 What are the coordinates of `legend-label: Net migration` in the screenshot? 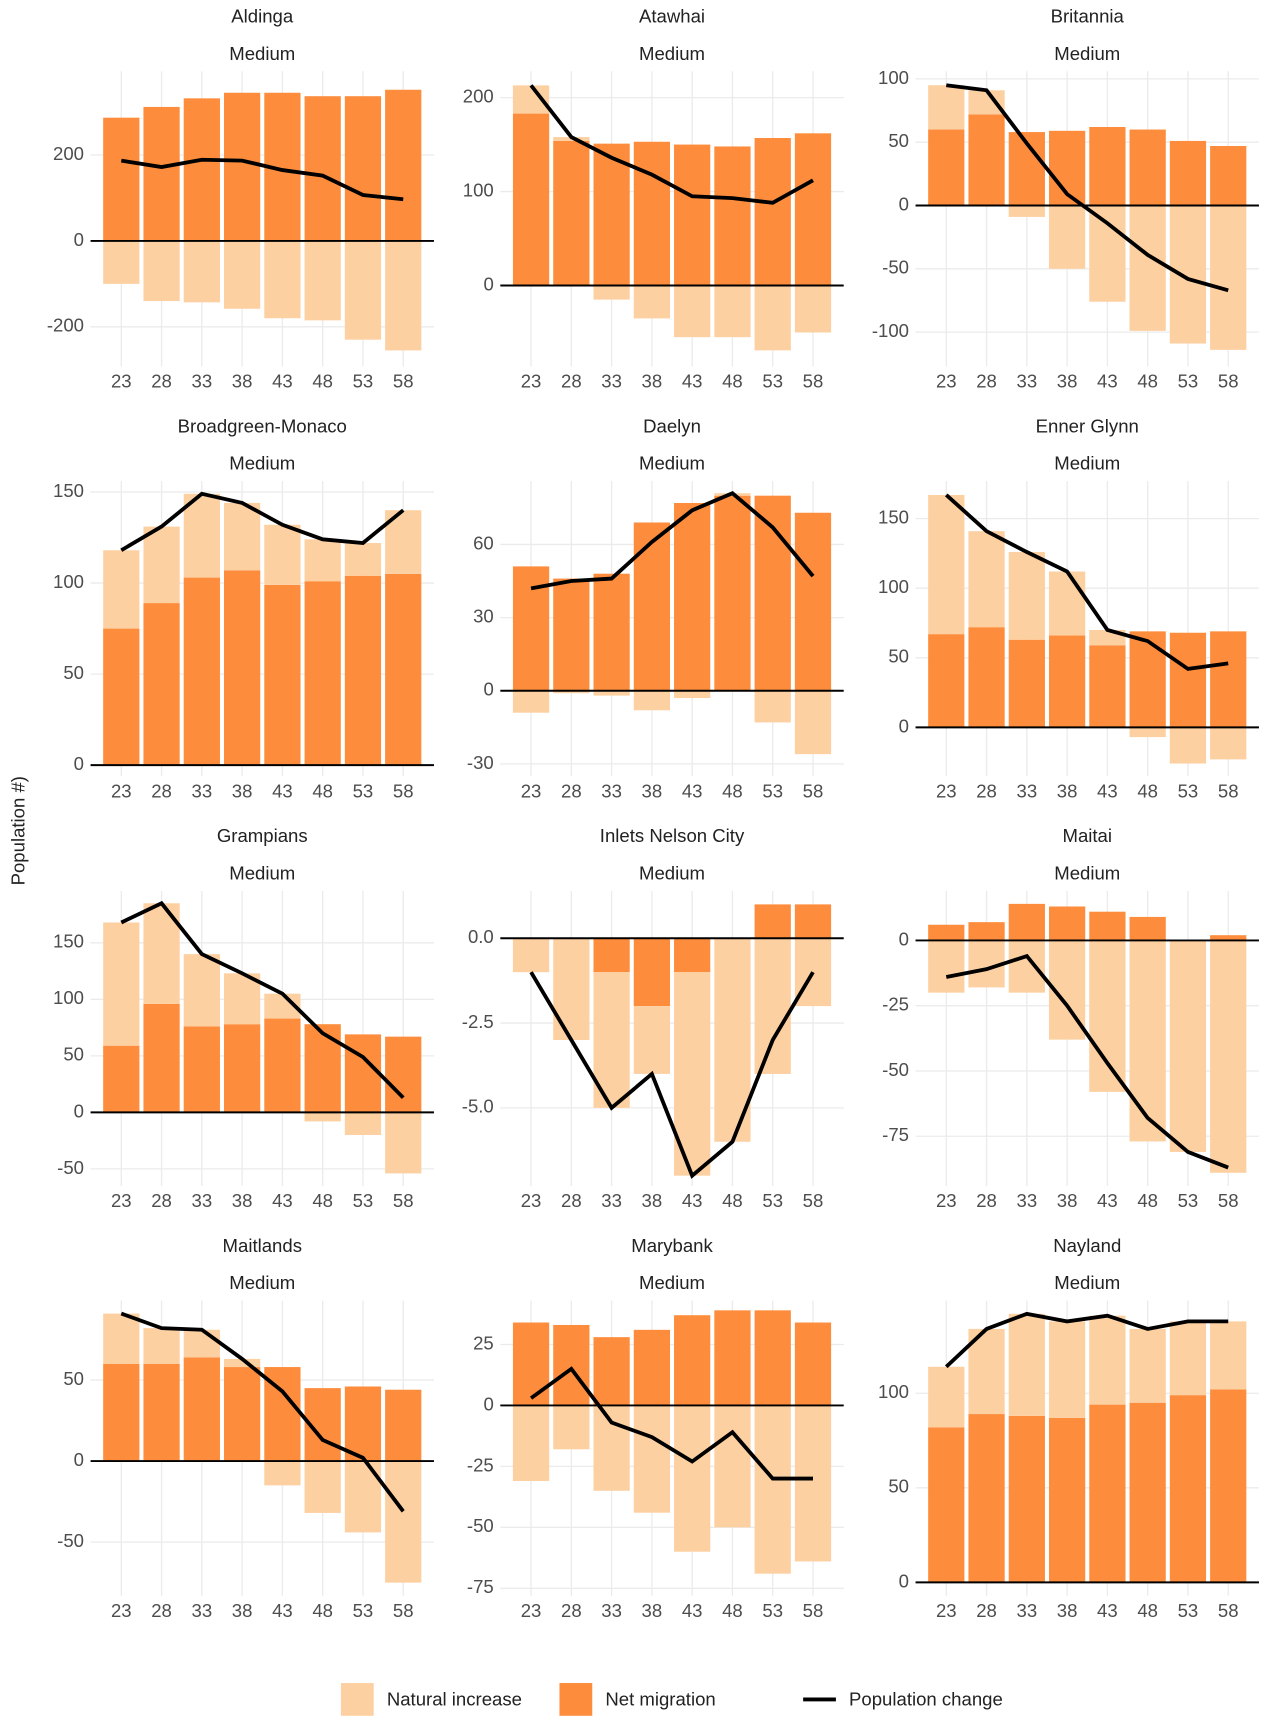 It's located at (660, 1698).